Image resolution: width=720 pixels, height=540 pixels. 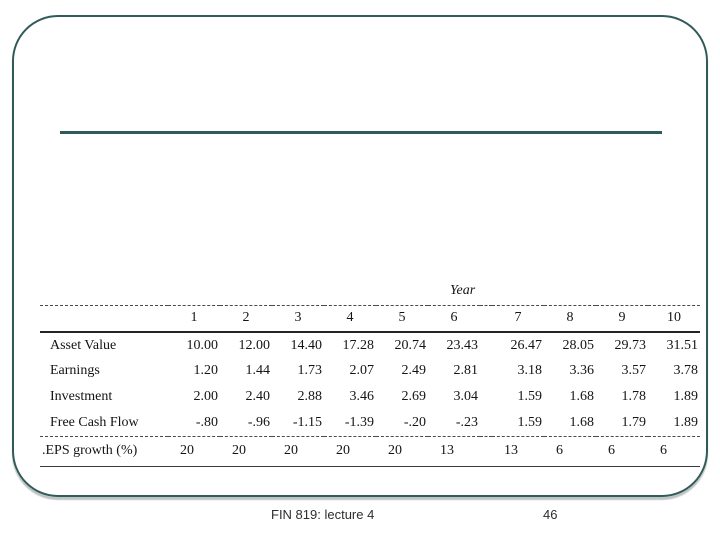 What do you see at coordinates (254, 345) in the screenshot?
I see `table-value-cell: 12.00` at bounding box center [254, 345].